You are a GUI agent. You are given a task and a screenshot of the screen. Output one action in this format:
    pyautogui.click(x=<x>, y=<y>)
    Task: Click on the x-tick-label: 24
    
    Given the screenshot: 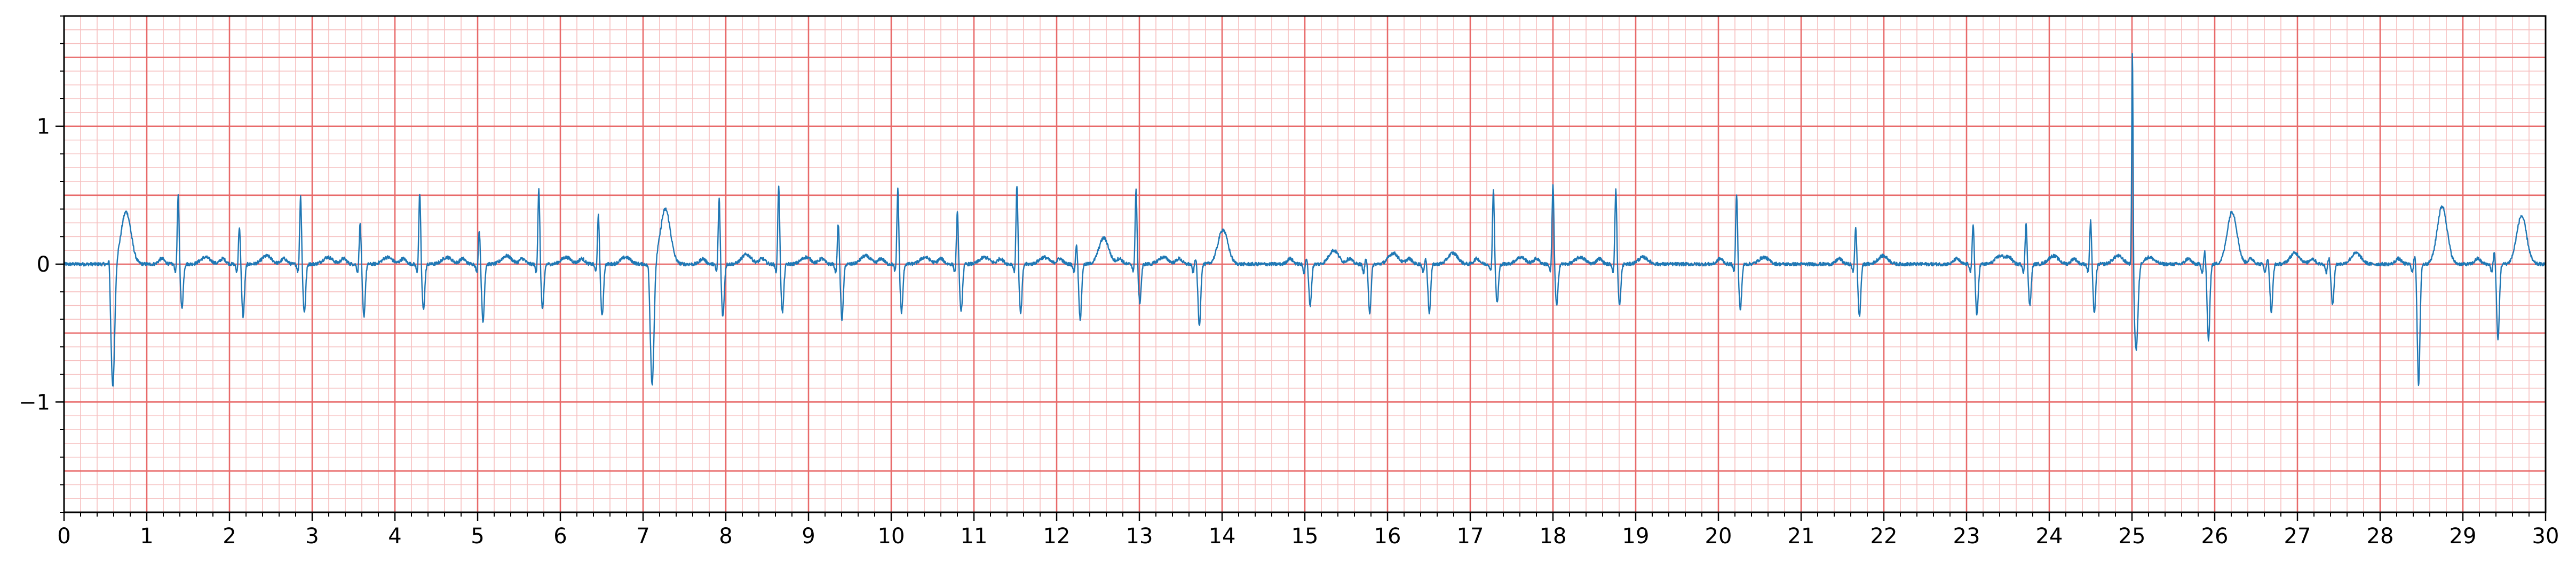 What is the action you would take?
    pyautogui.click(x=2049, y=536)
    